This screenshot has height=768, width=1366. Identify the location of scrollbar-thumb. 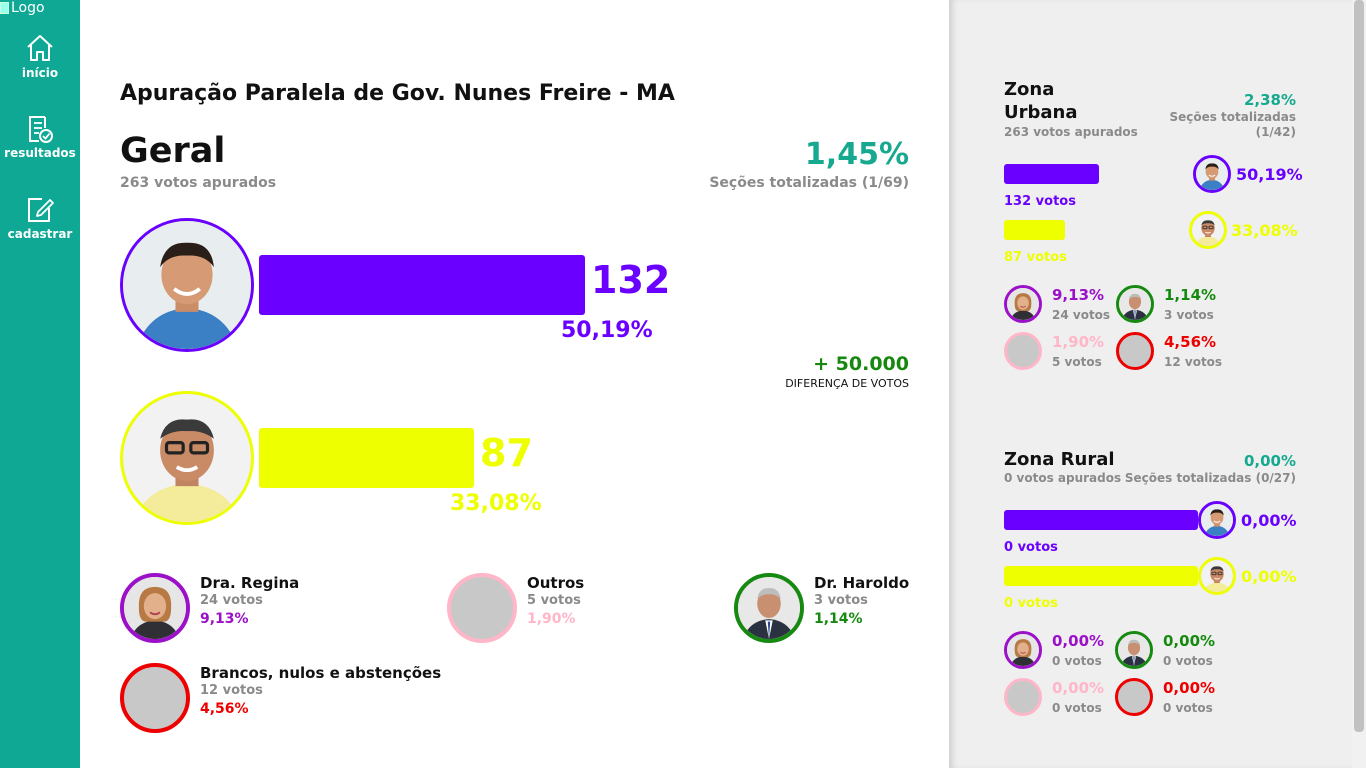
(1359, 366).